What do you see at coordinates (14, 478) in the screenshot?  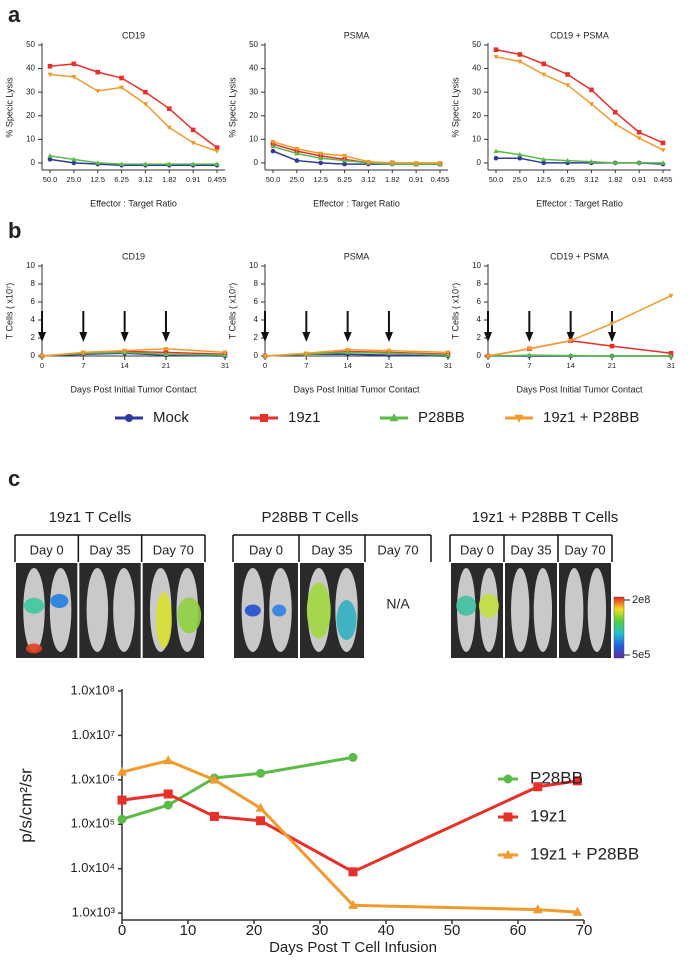 I see `panel-label: c` at bounding box center [14, 478].